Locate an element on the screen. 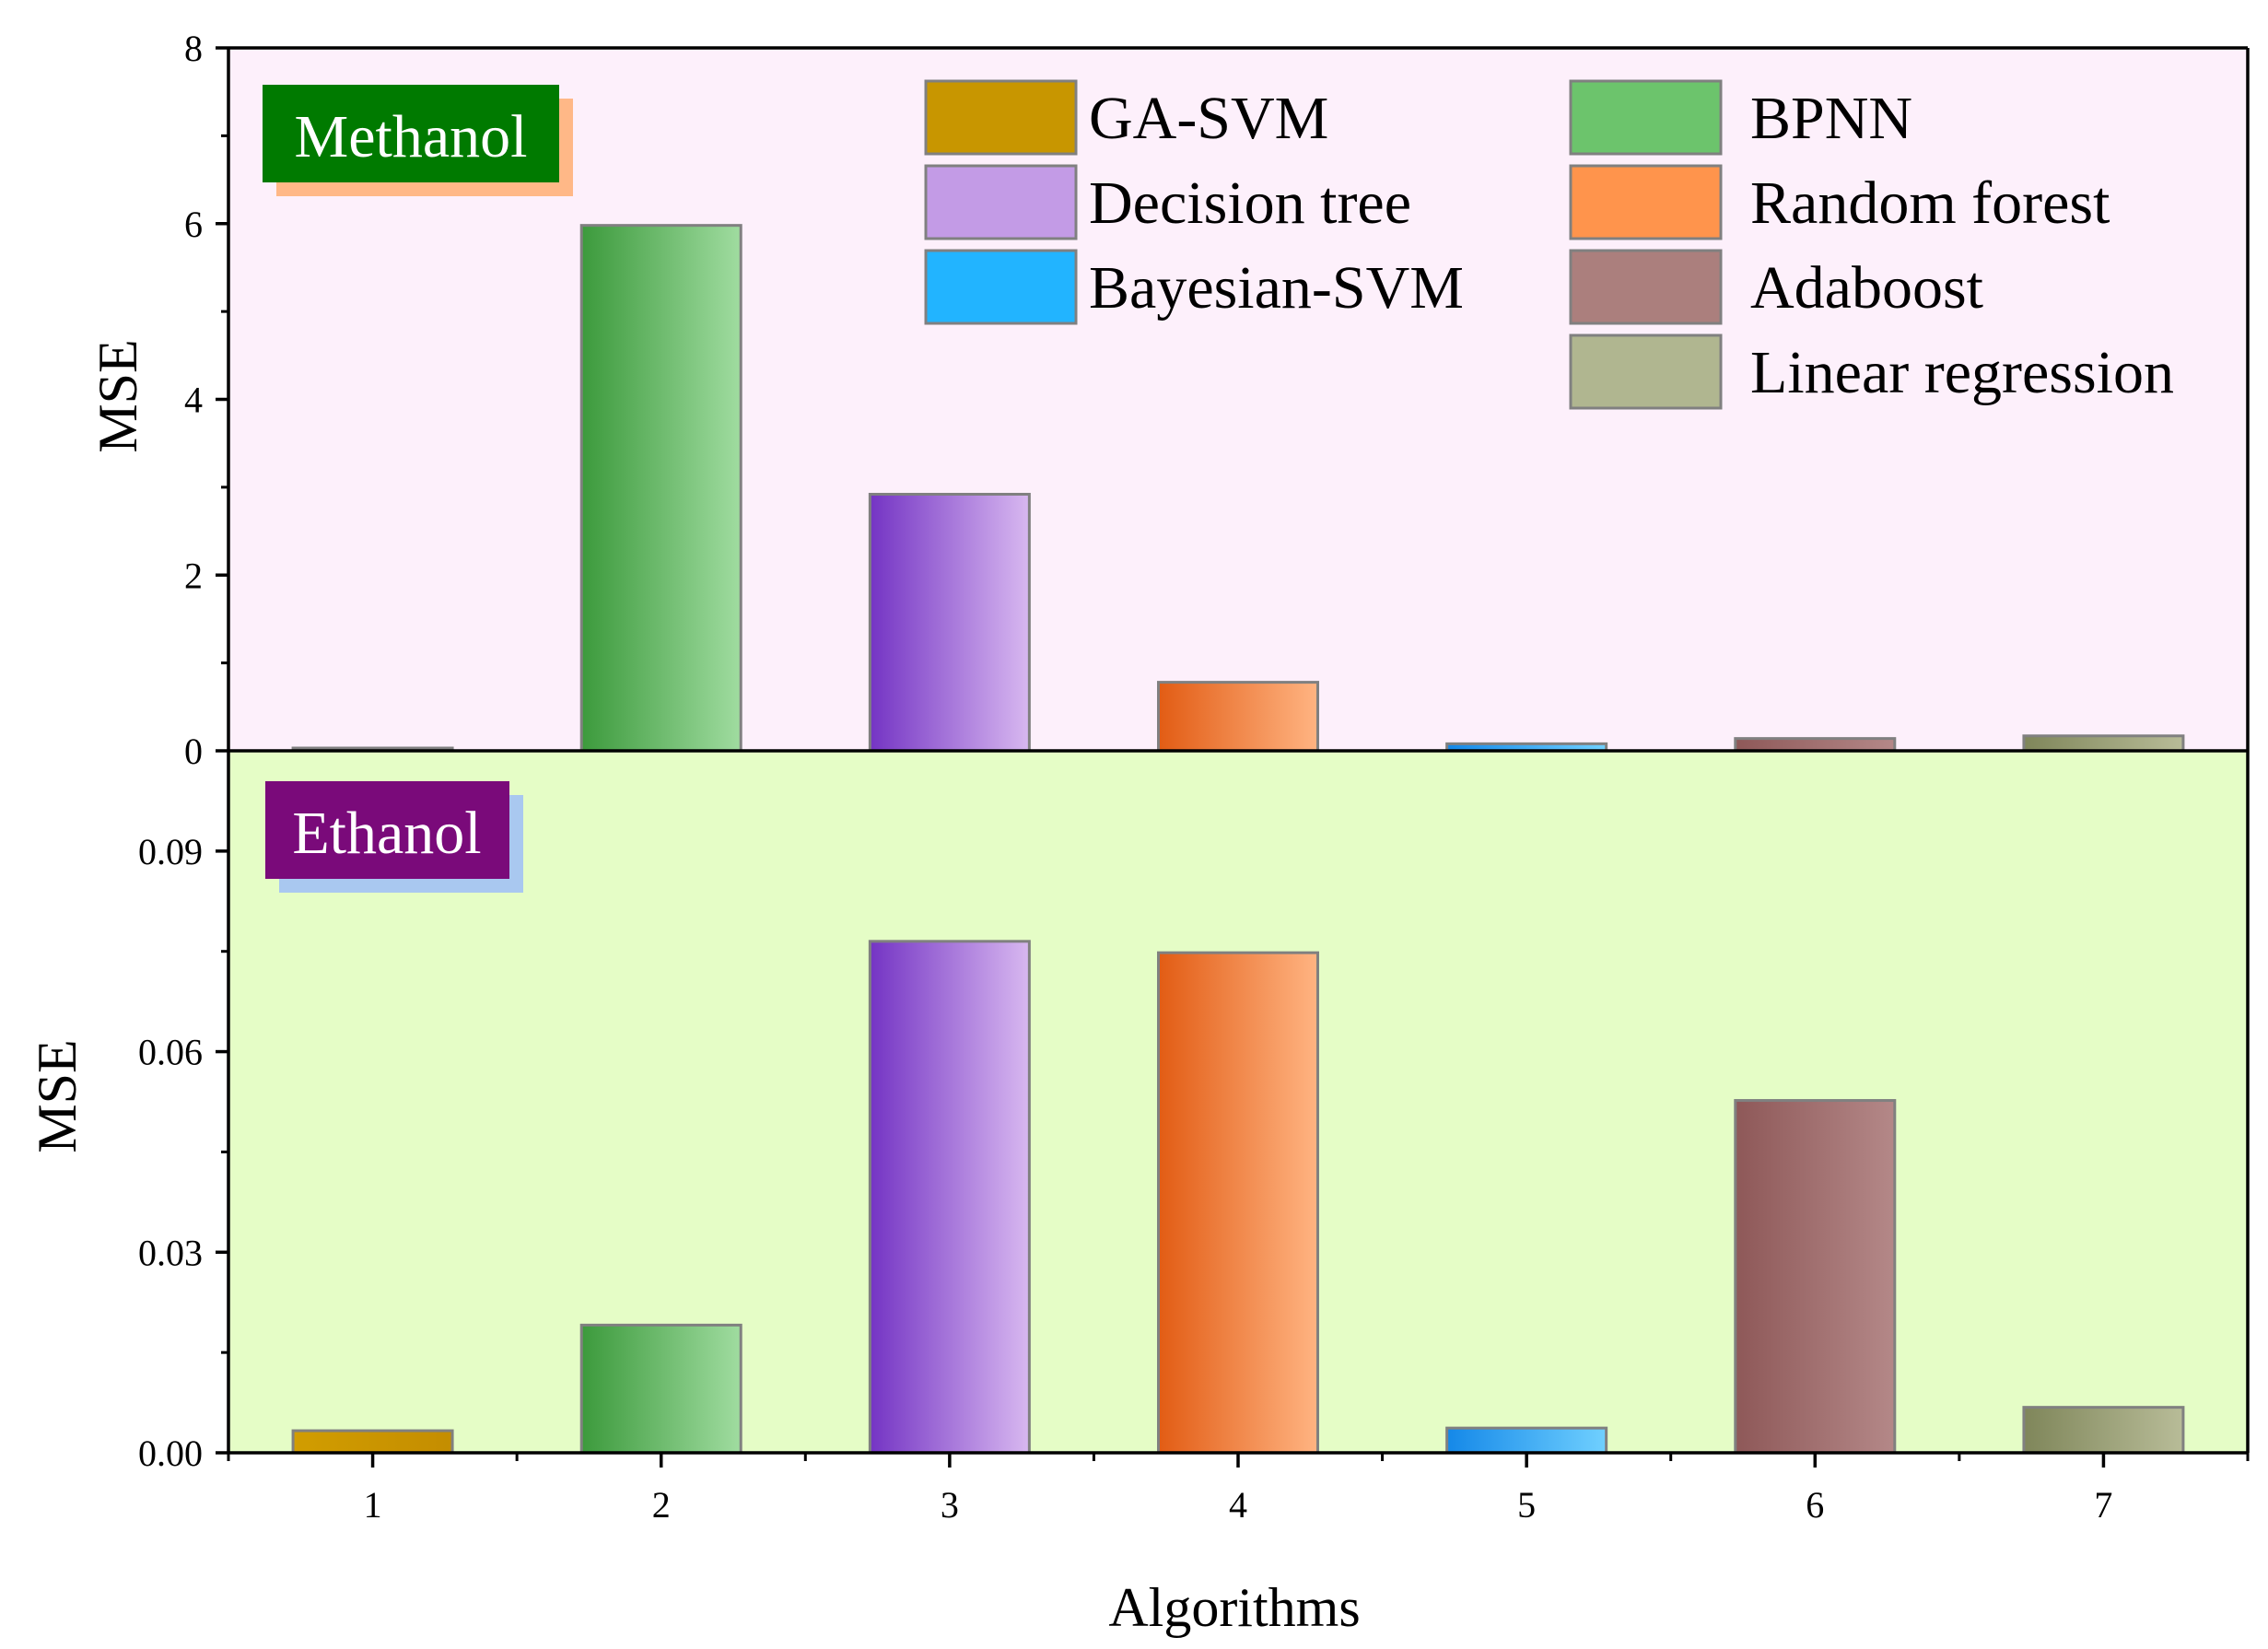  methanol-label-box is located at coordinates (411, 133).